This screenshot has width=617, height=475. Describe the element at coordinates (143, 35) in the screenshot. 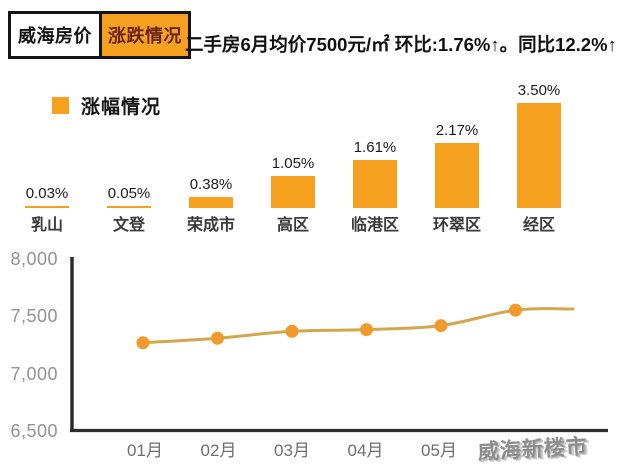

I see `title-badge-right-label: 涨跌情况` at that location.